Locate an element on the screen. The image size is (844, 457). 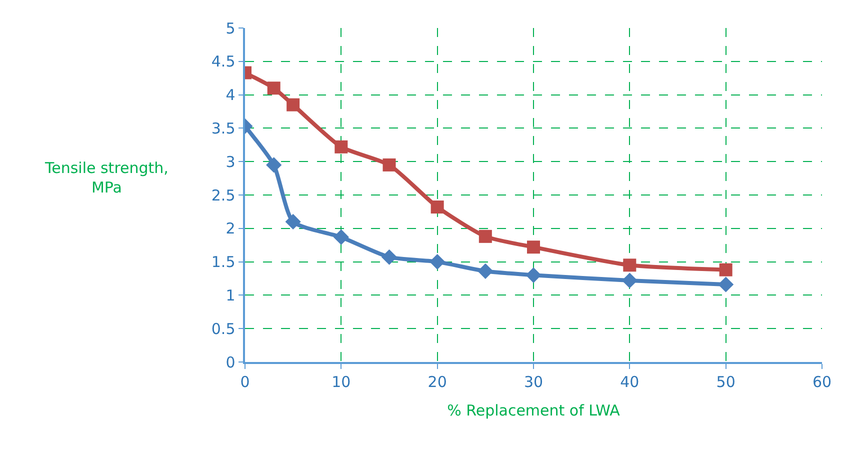
y-tick-label: 2.5 is located at coordinates (223, 195).